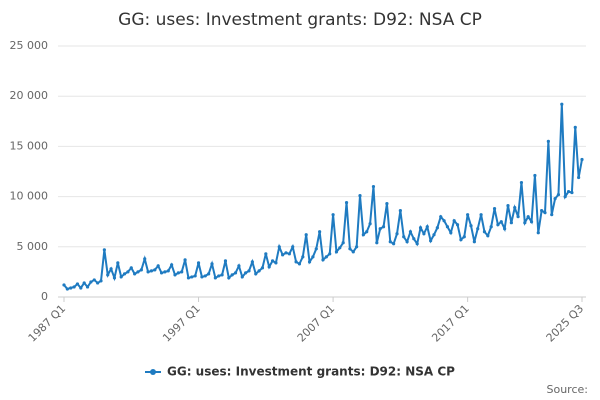 This screenshot has width=600, height=400. Describe the element at coordinates (316, 323) in the screenshot. I see `x-tick-label: 2007 Q1` at that location.